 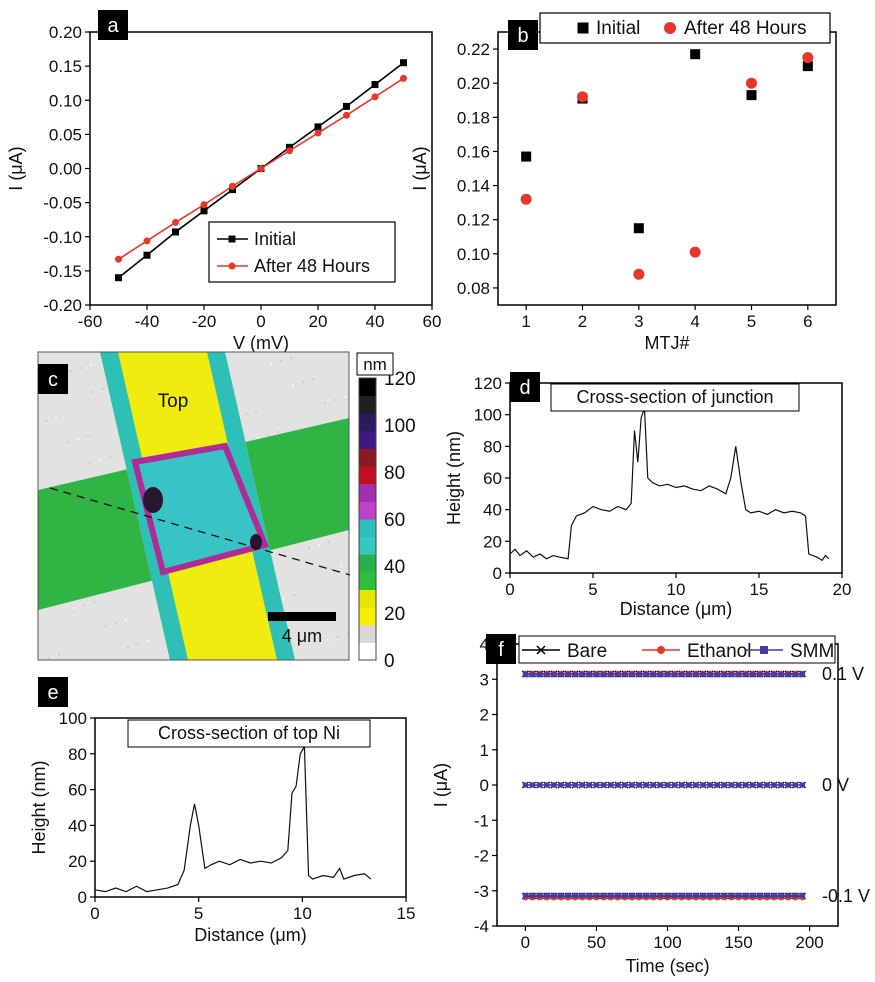 What do you see at coordinates (302, 913) in the screenshot?
I see `x-tick-label: 10` at bounding box center [302, 913].